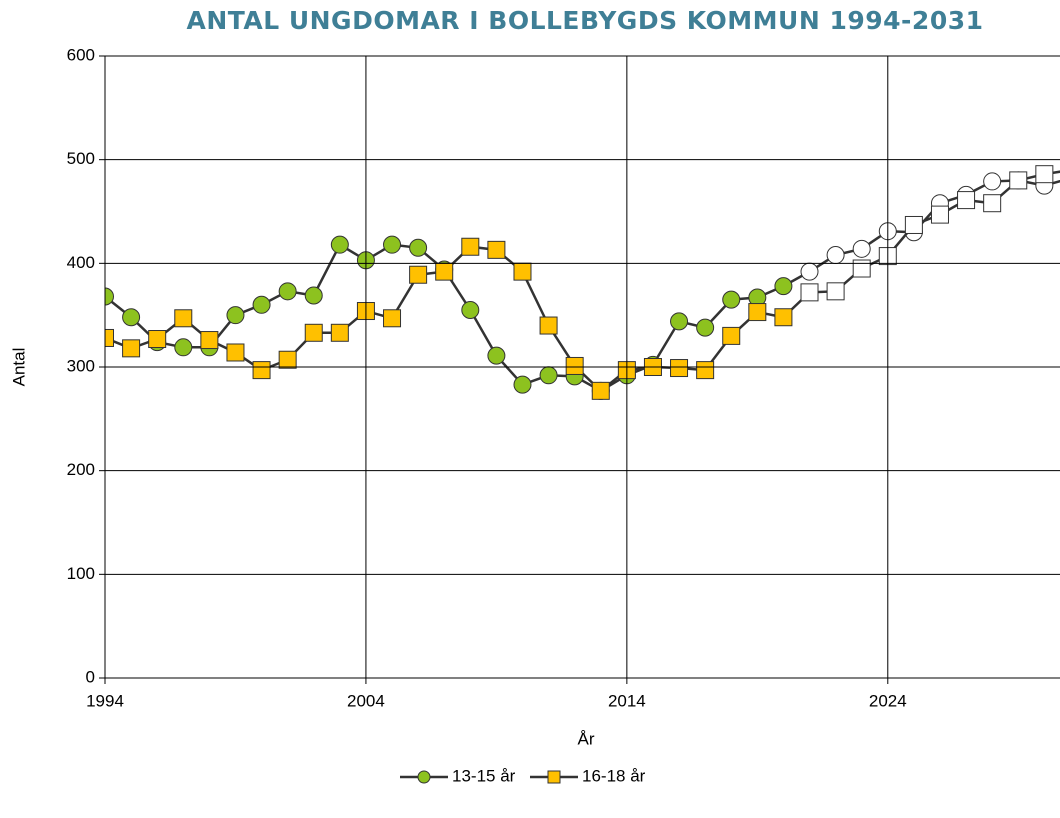 This screenshot has height=818, width=1060. What do you see at coordinates (81, 158) in the screenshot?
I see `y-tick-label: 500` at bounding box center [81, 158].